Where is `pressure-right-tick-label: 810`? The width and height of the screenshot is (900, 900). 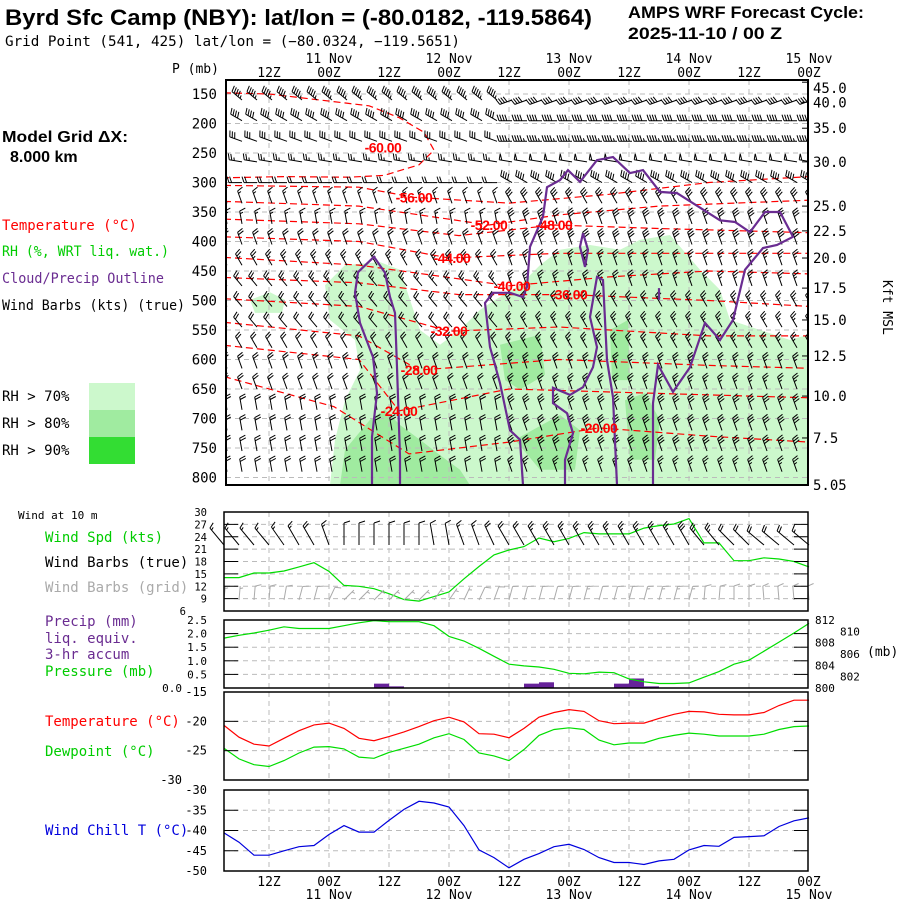
pressure-right-tick-label: 810 is located at coordinates (850, 631).